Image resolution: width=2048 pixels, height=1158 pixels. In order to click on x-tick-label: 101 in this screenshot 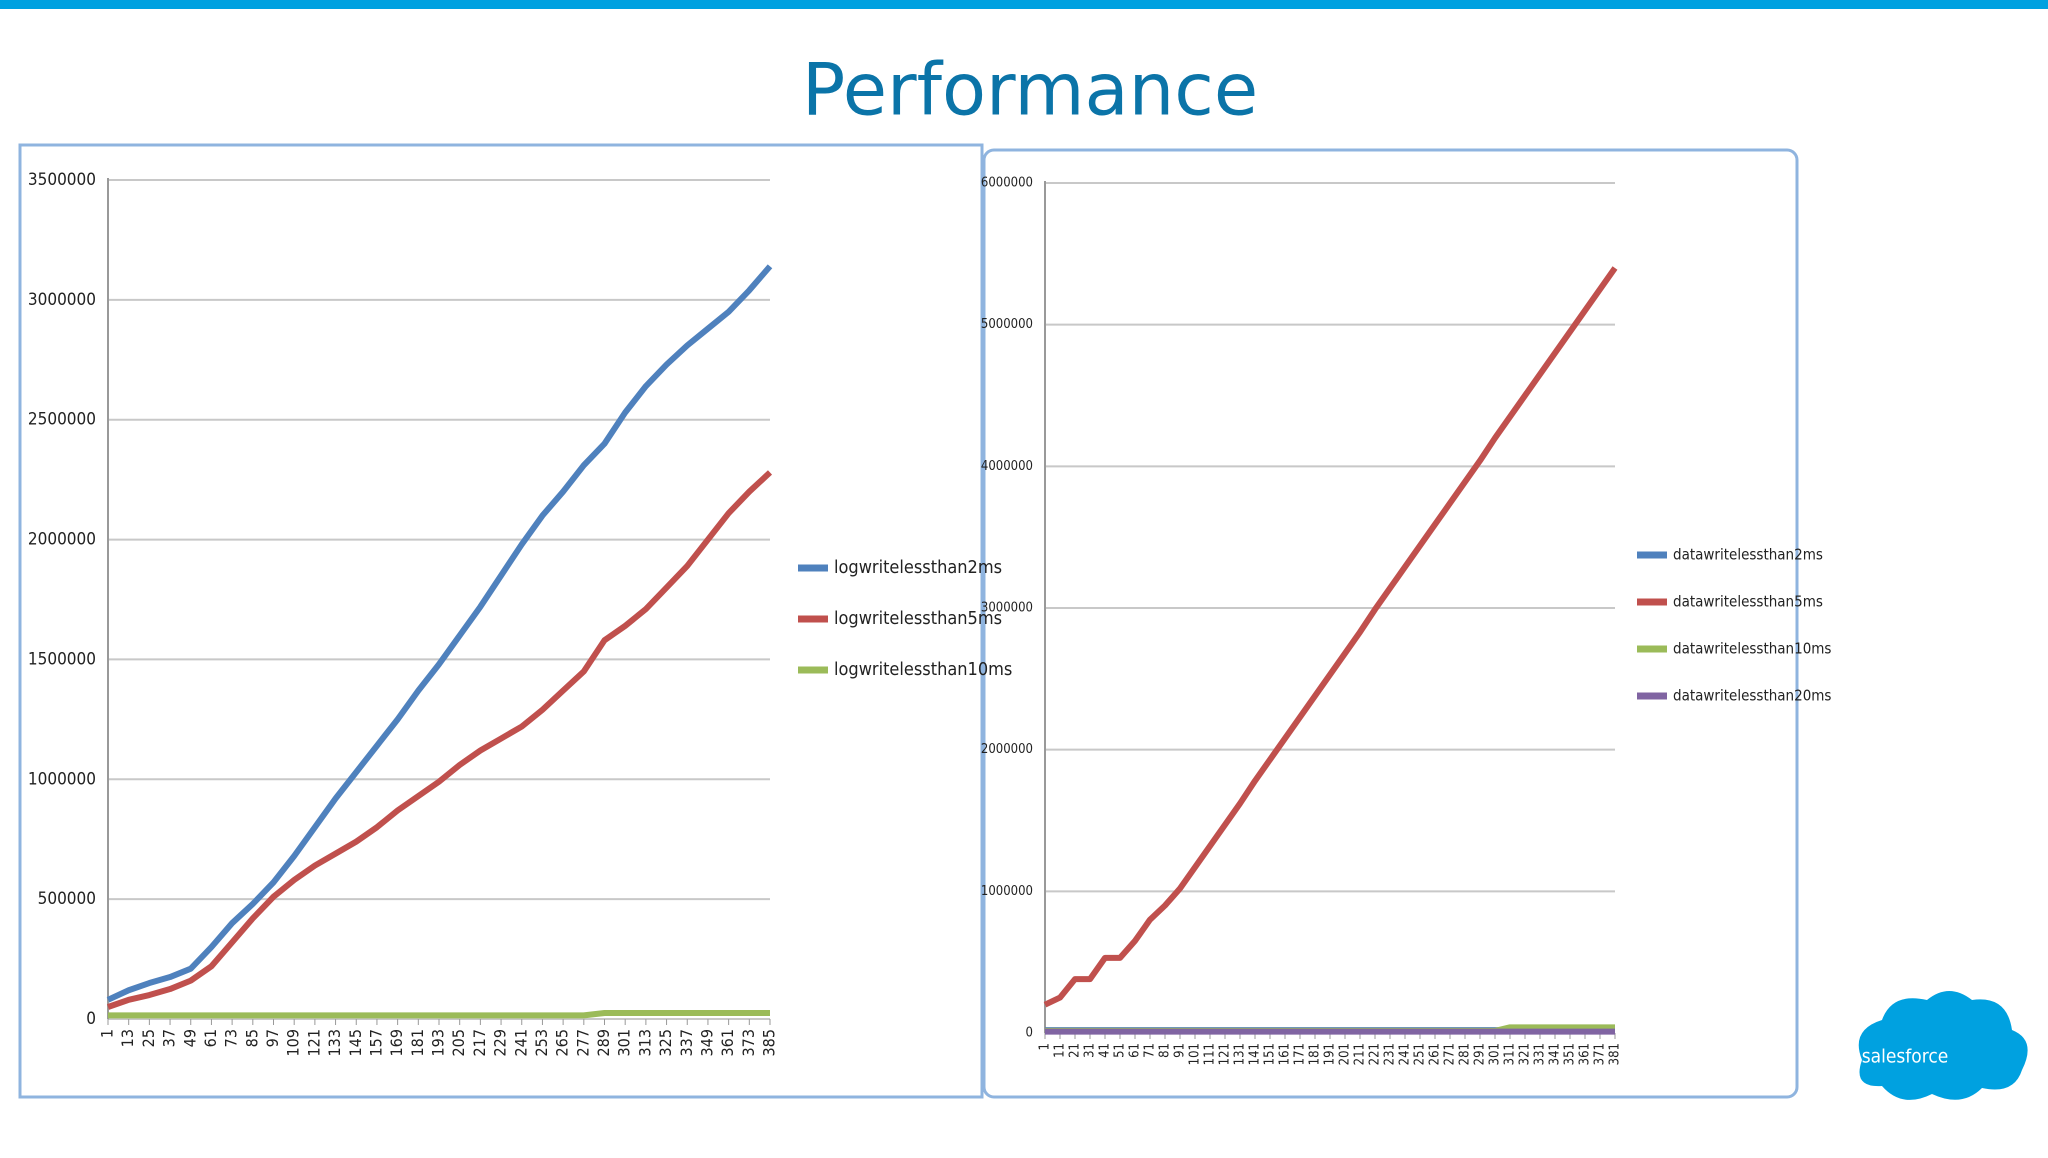, I will do `click(1195, 1054)`.